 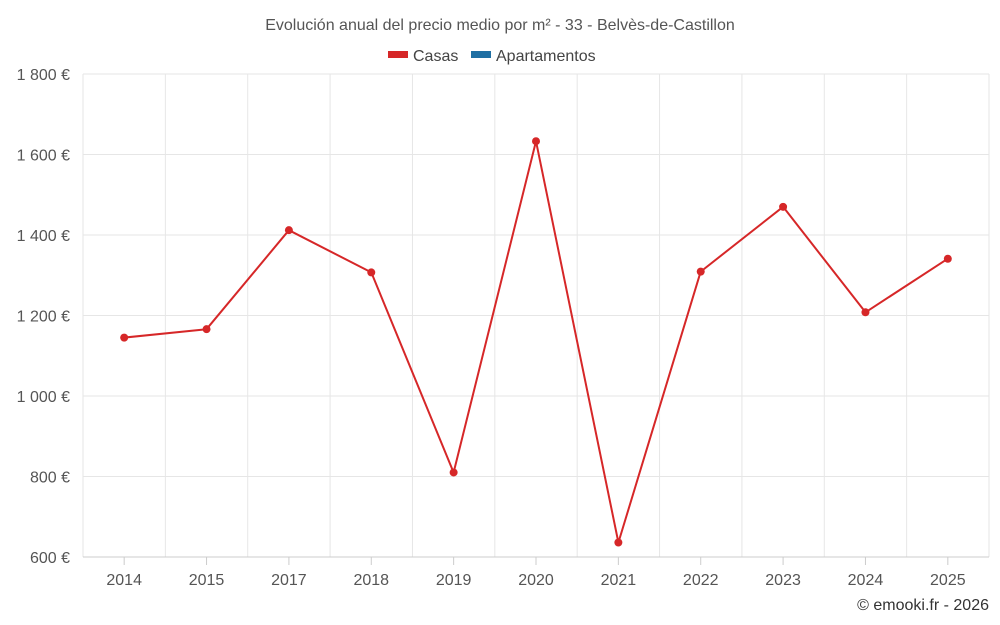 What do you see at coordinates (398, 54) in the screenshot?
I see `legend-swatch-casas` at bounding box center [398, 54].